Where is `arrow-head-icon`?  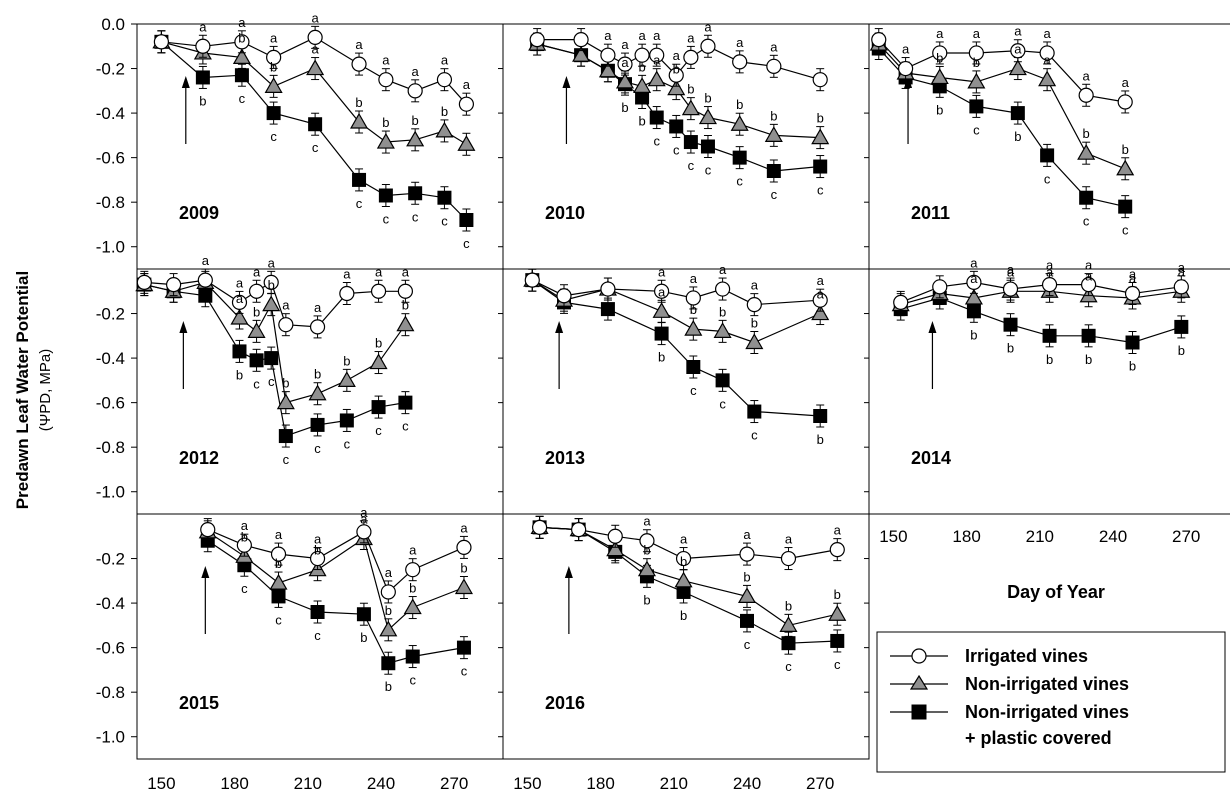
arrow-head-icon is located at coordinates (205, 572).